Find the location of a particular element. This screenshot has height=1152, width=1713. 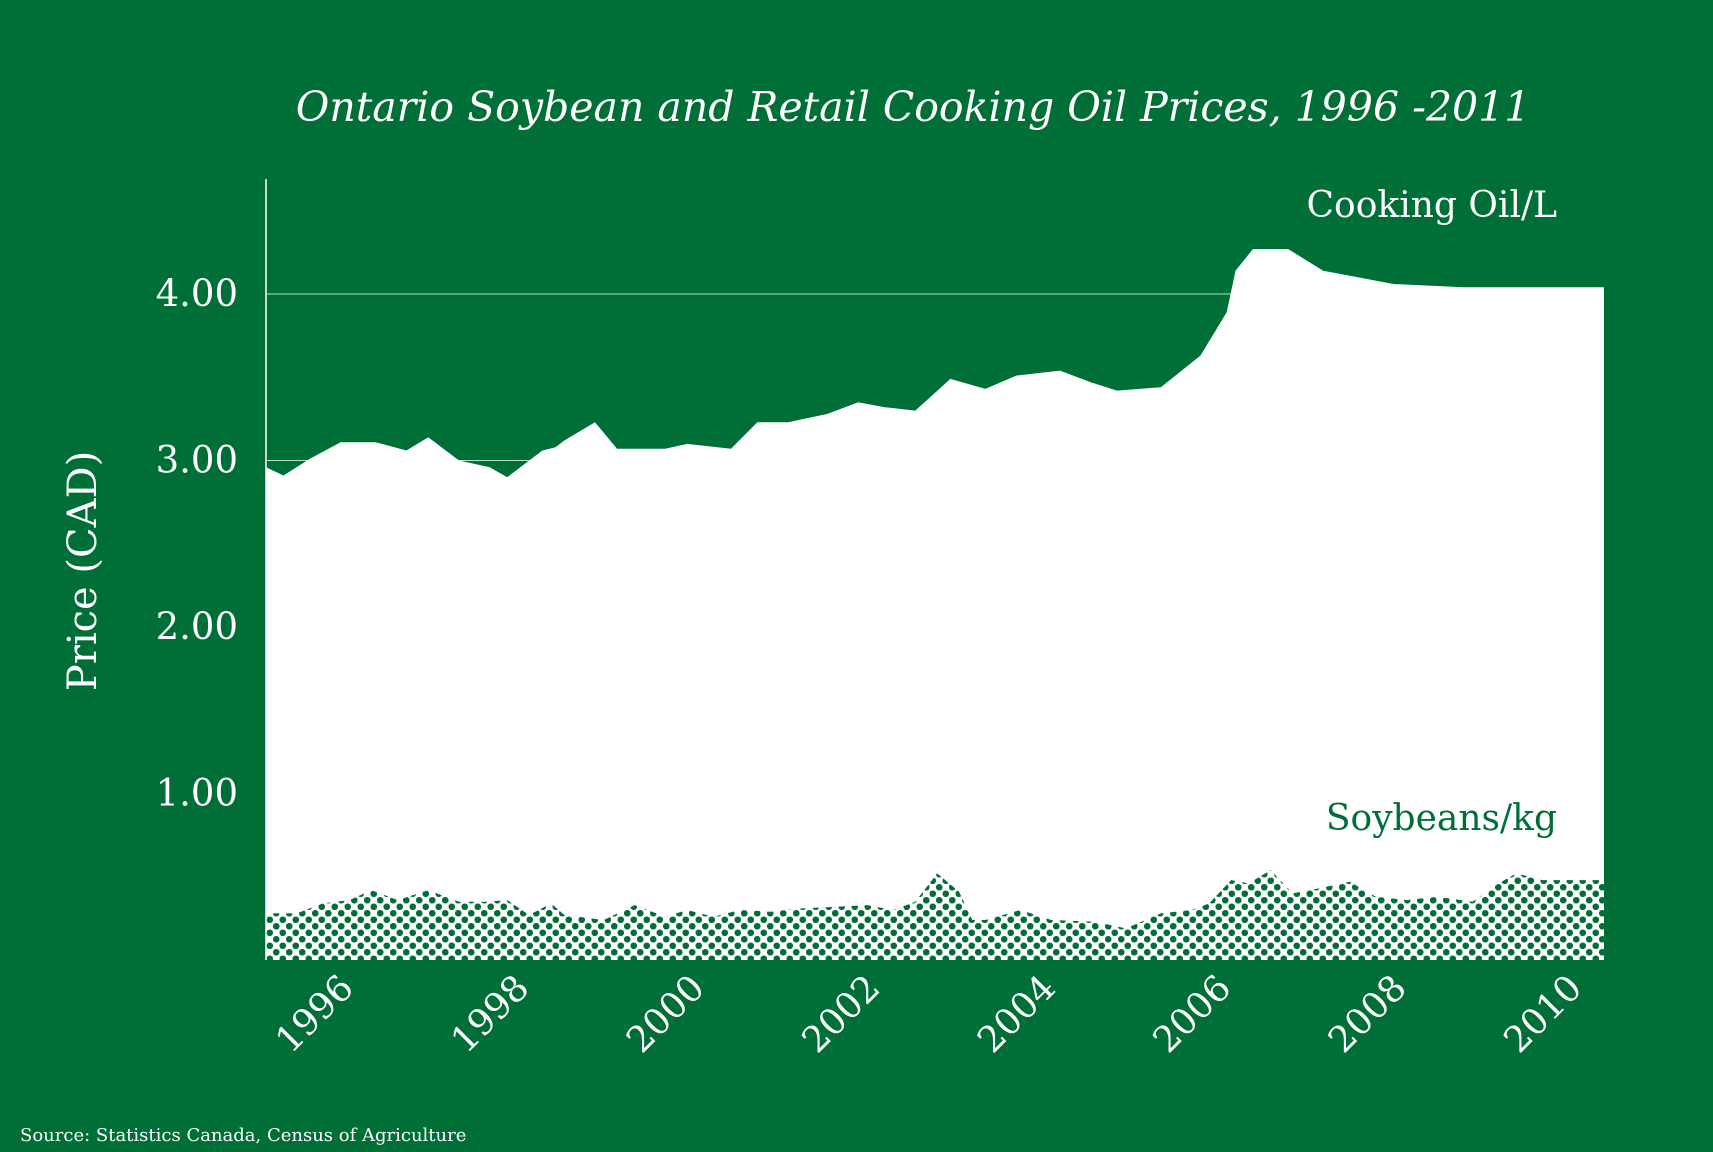

x-tick-label: 2006 is located at coordinates (1192, 1014).